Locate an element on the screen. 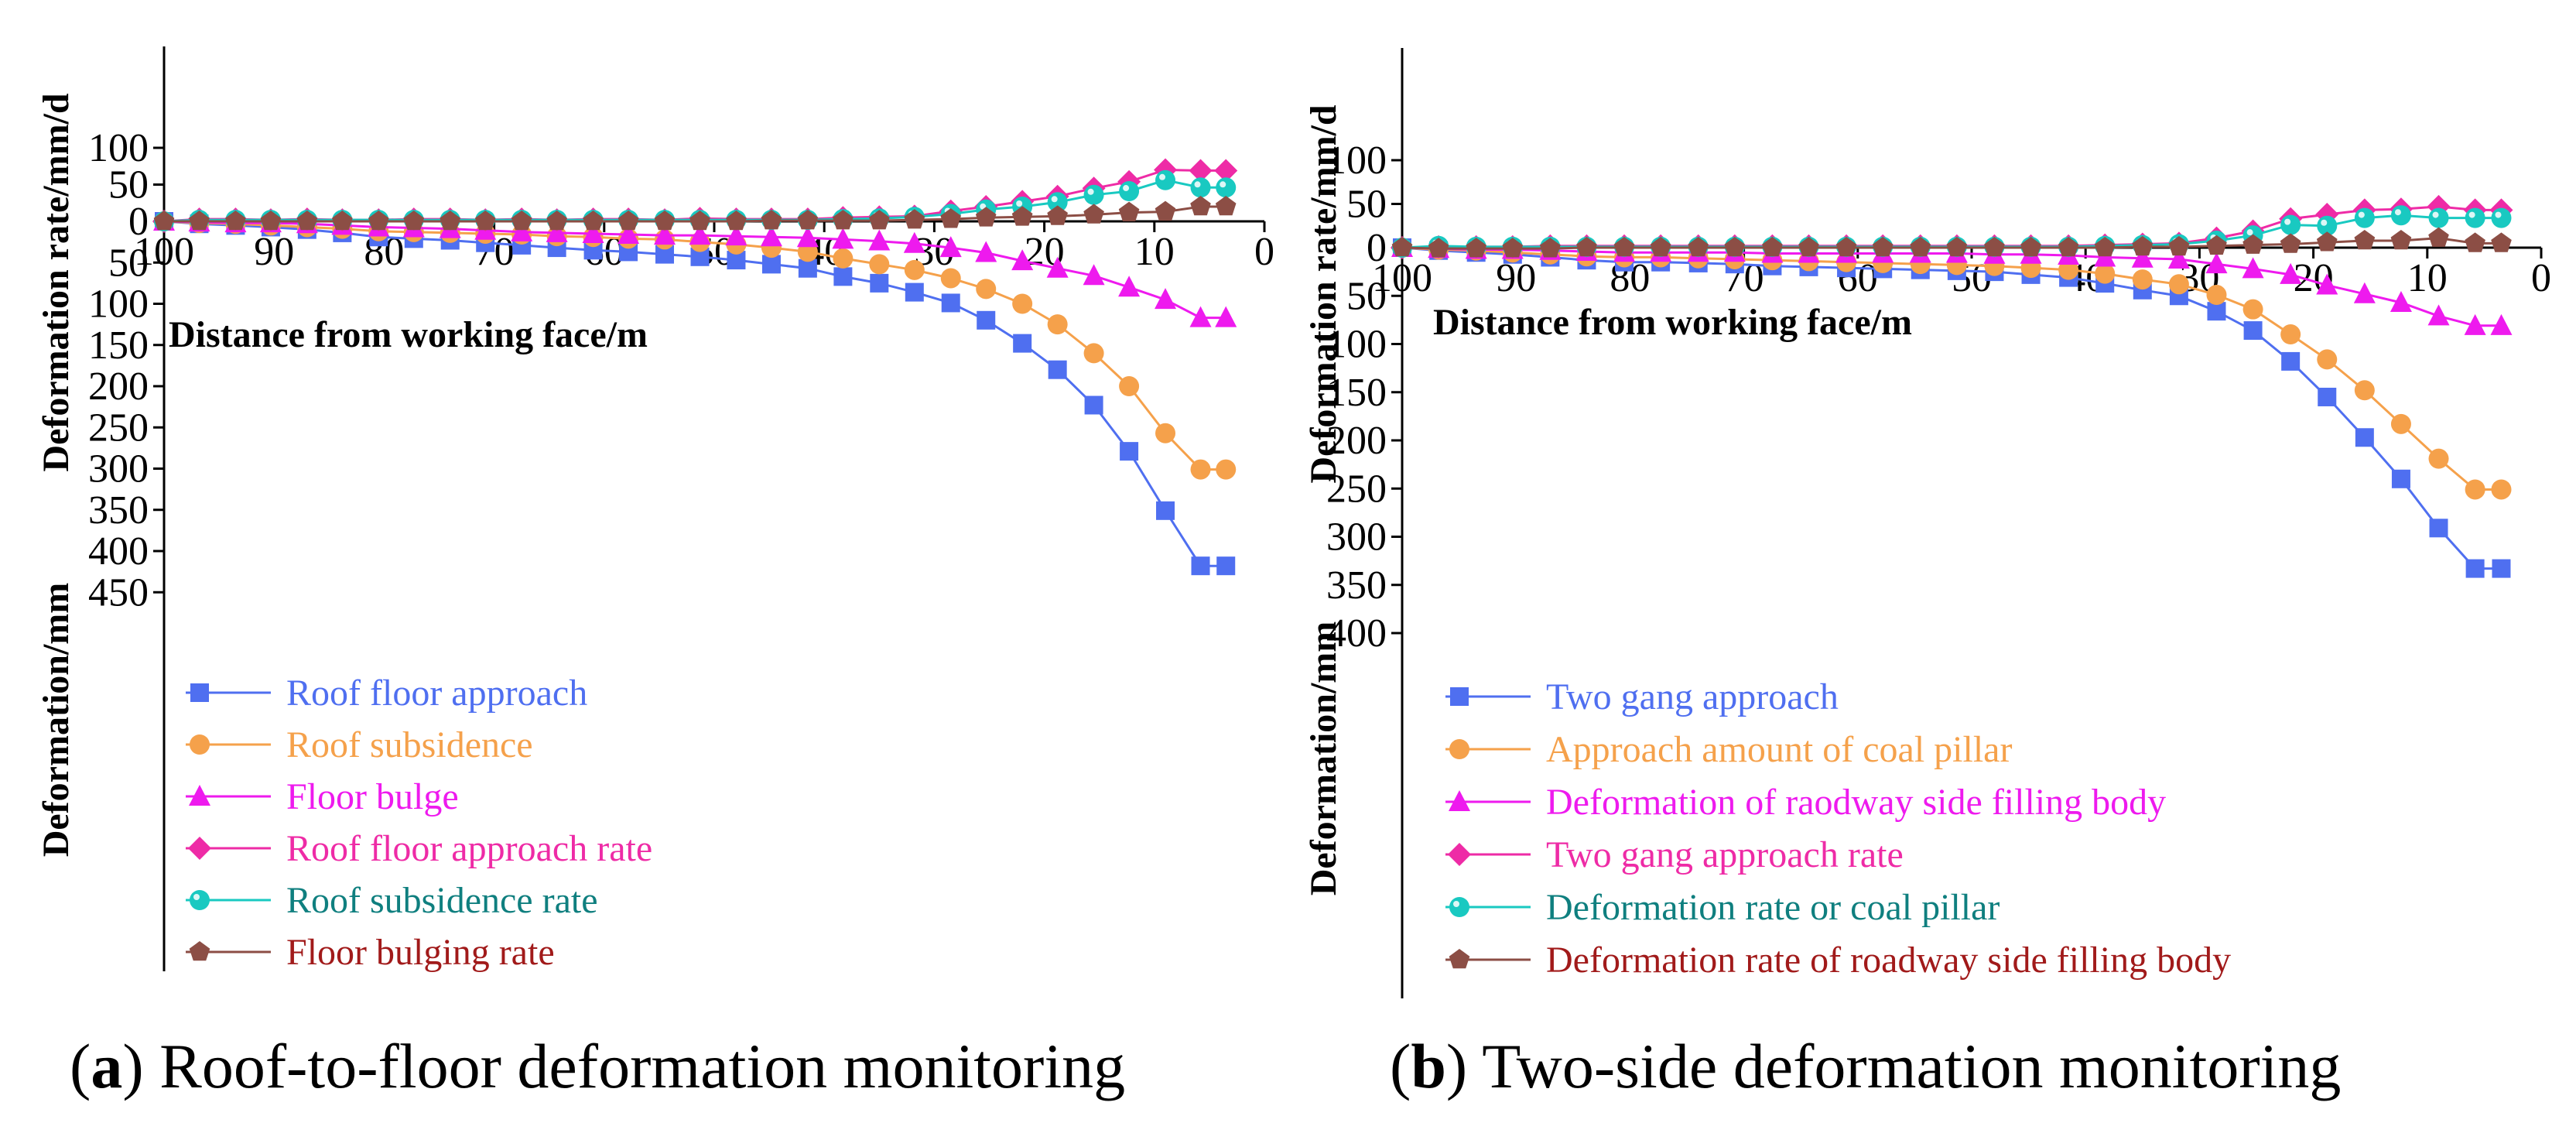 This screenshot has height=1123, width=2576. legend-item: Two gang approach is located at coordinates (1642, 696).